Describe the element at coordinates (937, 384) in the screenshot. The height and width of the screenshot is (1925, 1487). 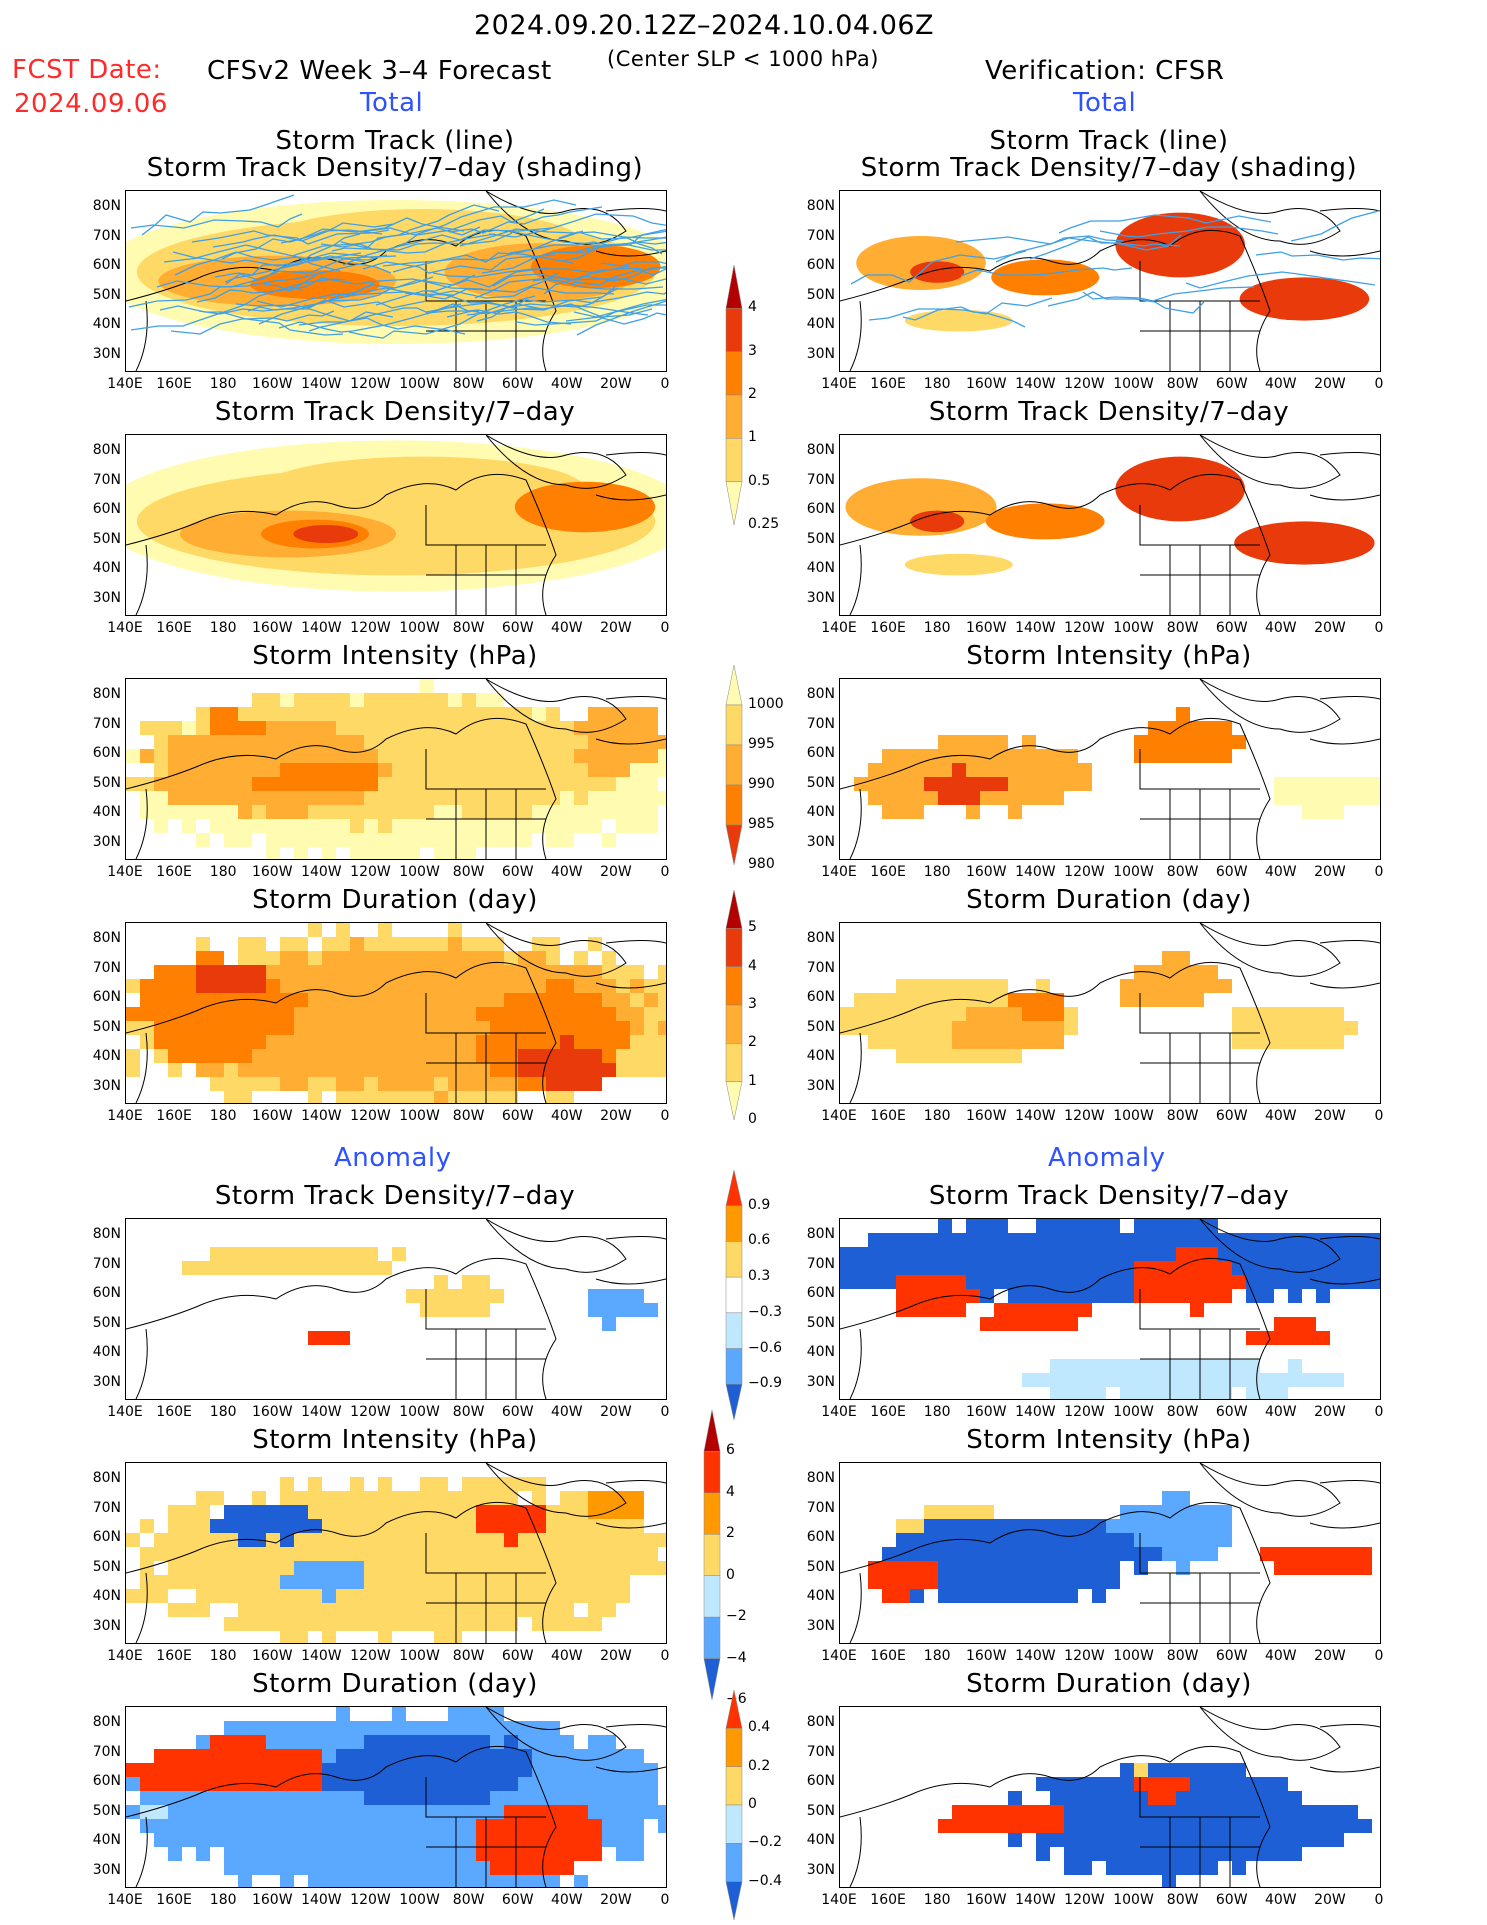
I see `lon-tick-label: 180` at that location.